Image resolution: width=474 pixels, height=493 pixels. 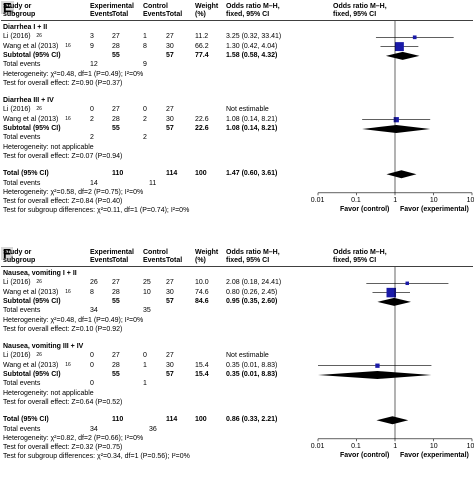 What do you see at coordinates (252, 301) in the screenshot?
I see `subtotal-or: 0.95 (0.35, 2.60)` at bounding box center [252, 301].